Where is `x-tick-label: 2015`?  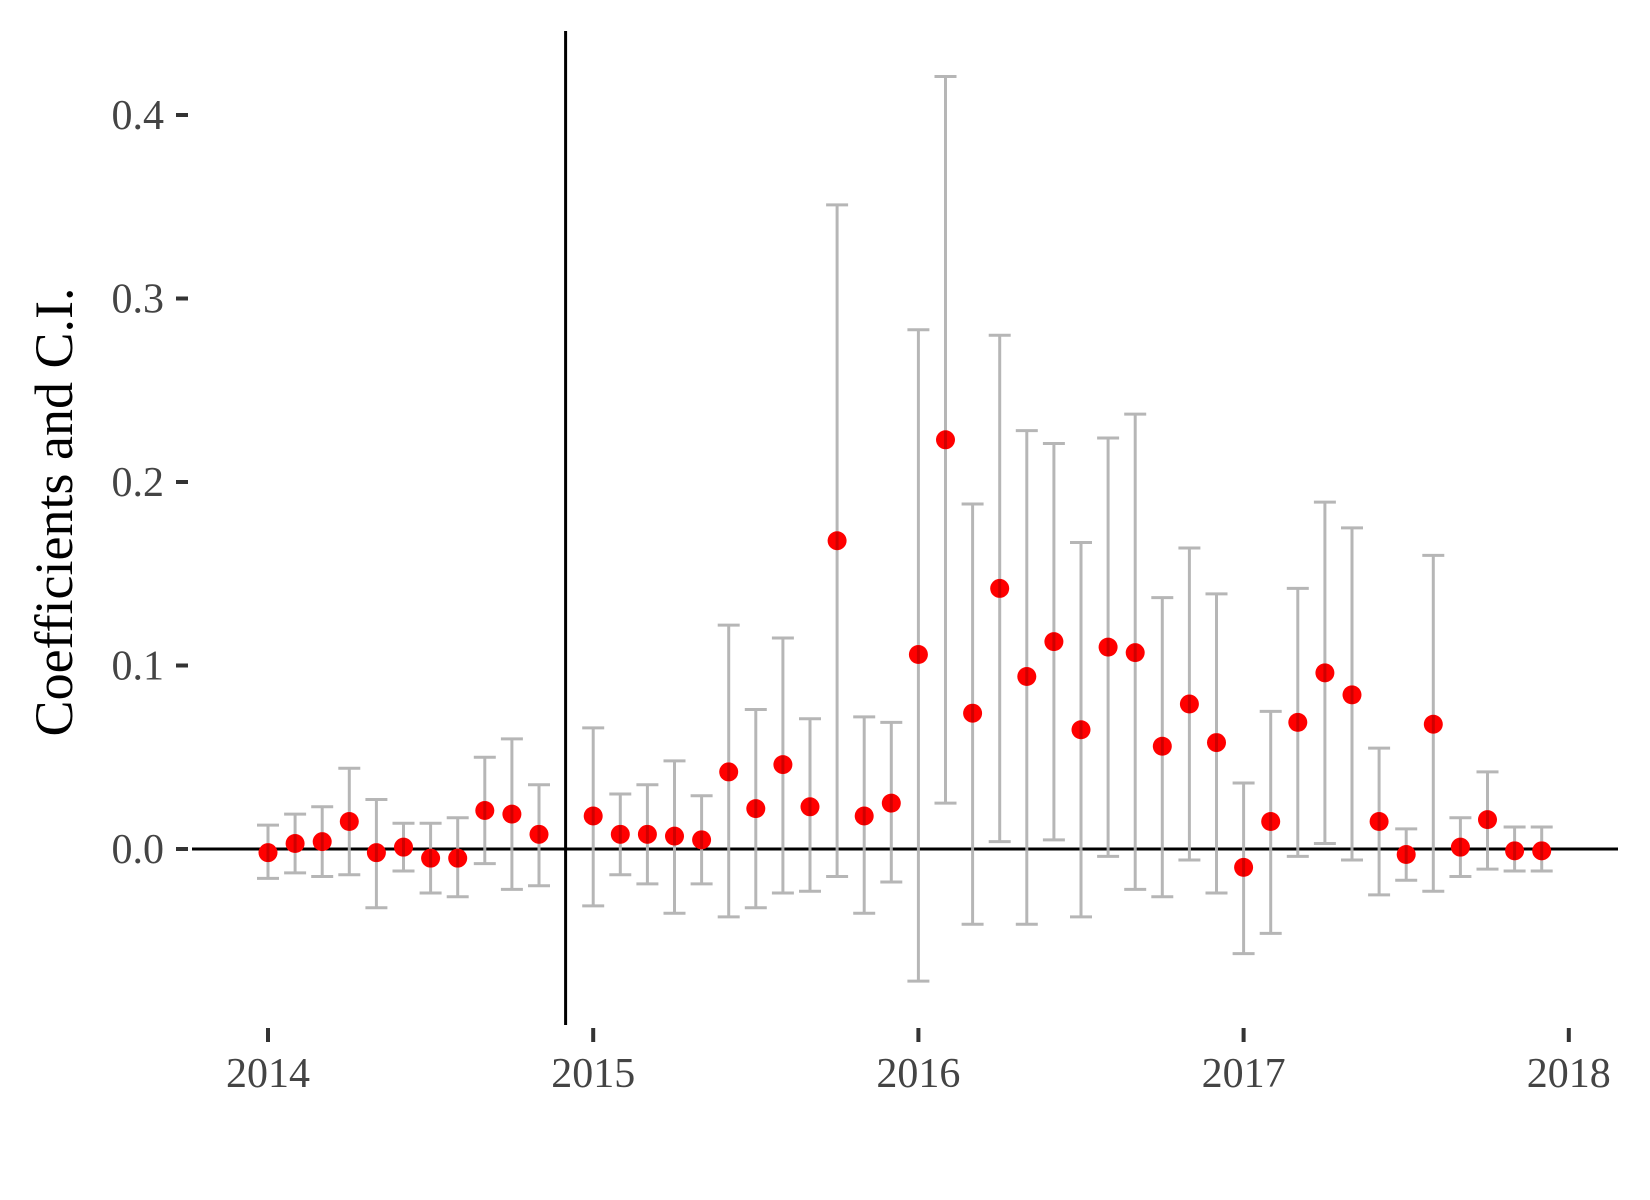
x-tick-label: 2015 is located at coordinates (593, 1074).